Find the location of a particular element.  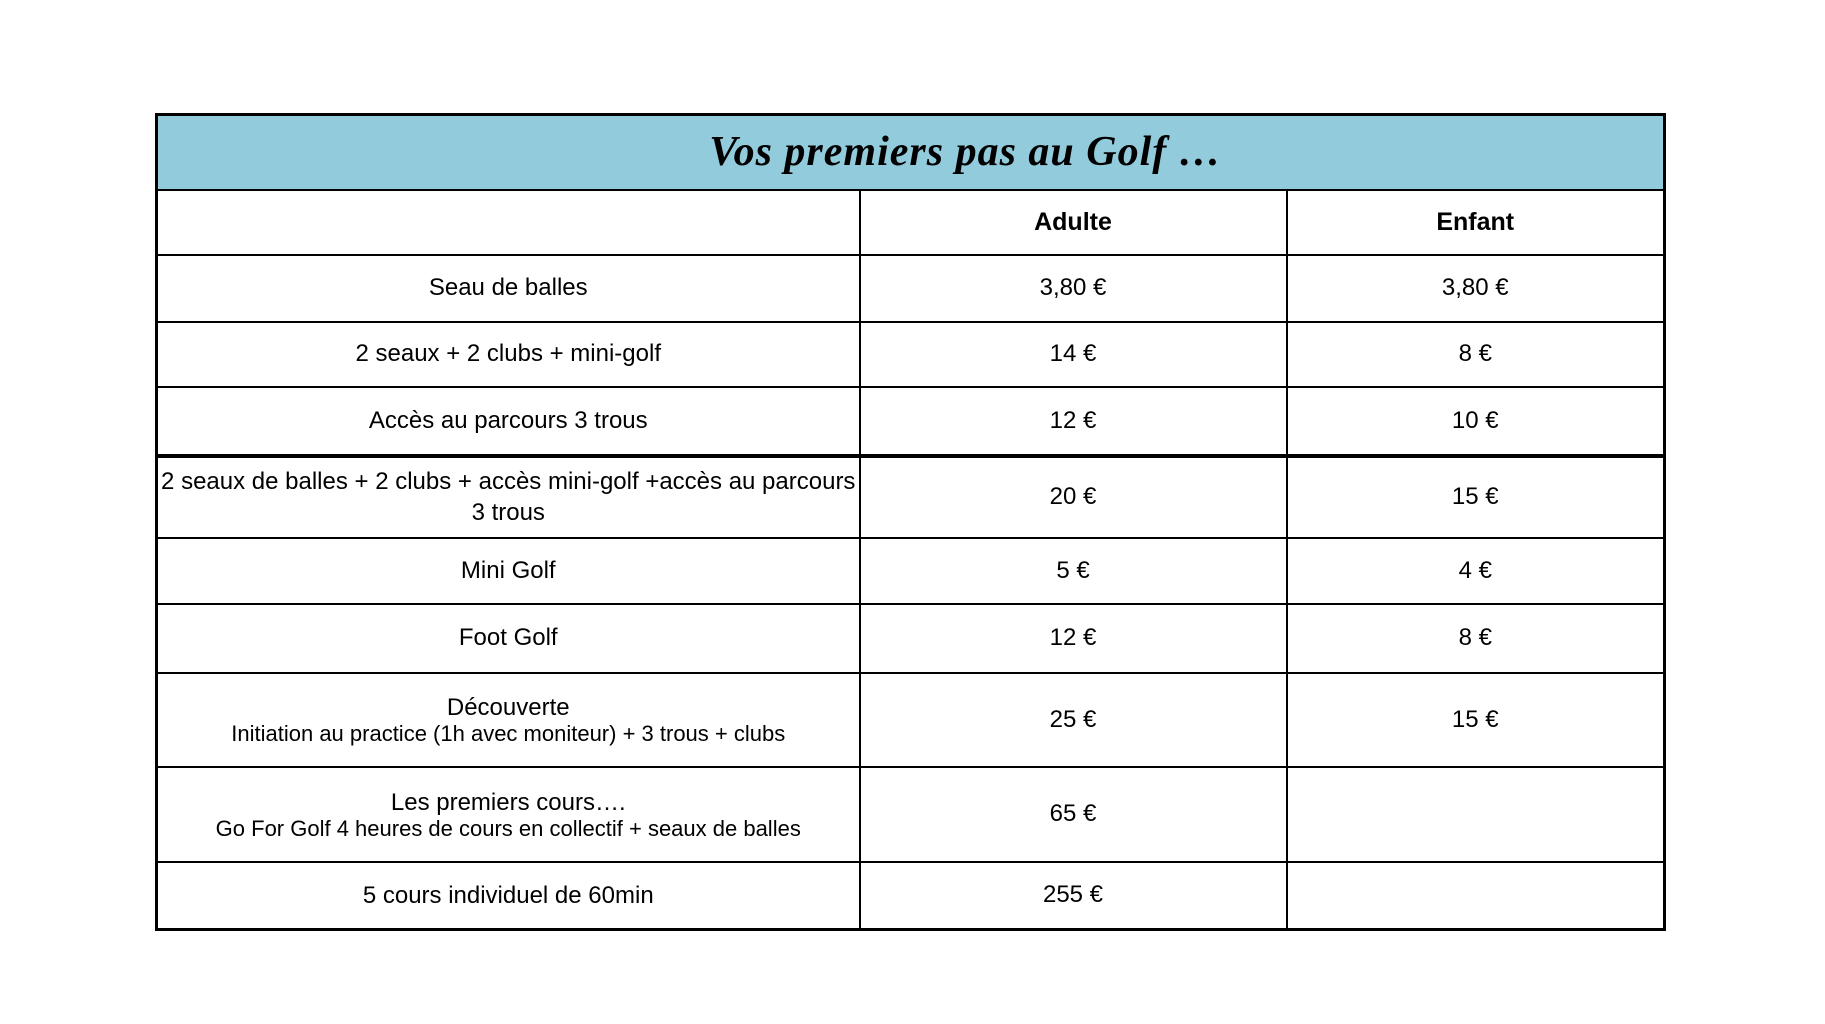

price-enfant: 4 € is located at coordinates (1475, 570).